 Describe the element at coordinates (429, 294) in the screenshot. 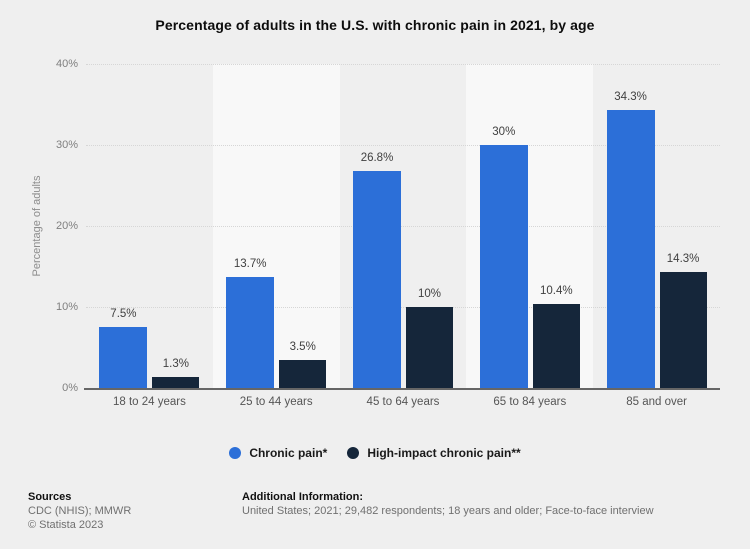

I see `bar-value-label: 10%` at that location.